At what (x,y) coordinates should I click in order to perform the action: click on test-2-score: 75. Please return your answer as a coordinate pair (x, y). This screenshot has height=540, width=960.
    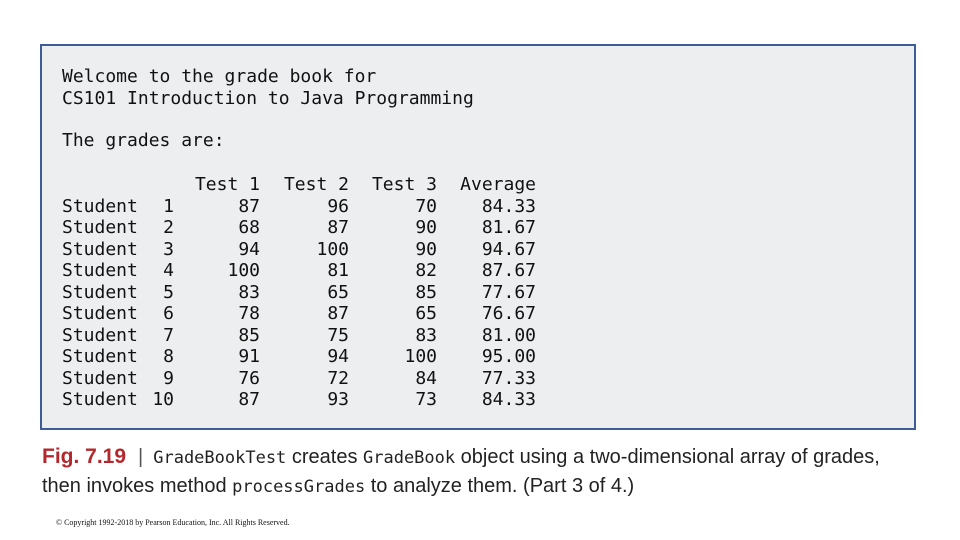
    Looking at the image, I should click on (338, 335).